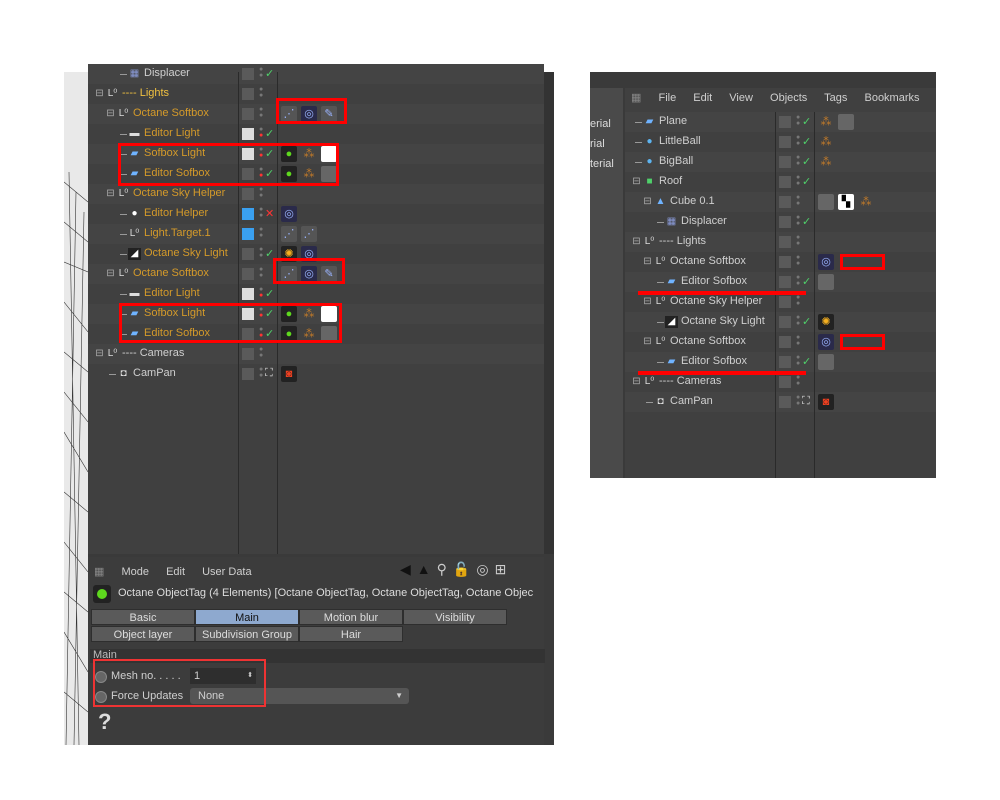  I want to click on mesh-animate-radio, so click(101, 677).